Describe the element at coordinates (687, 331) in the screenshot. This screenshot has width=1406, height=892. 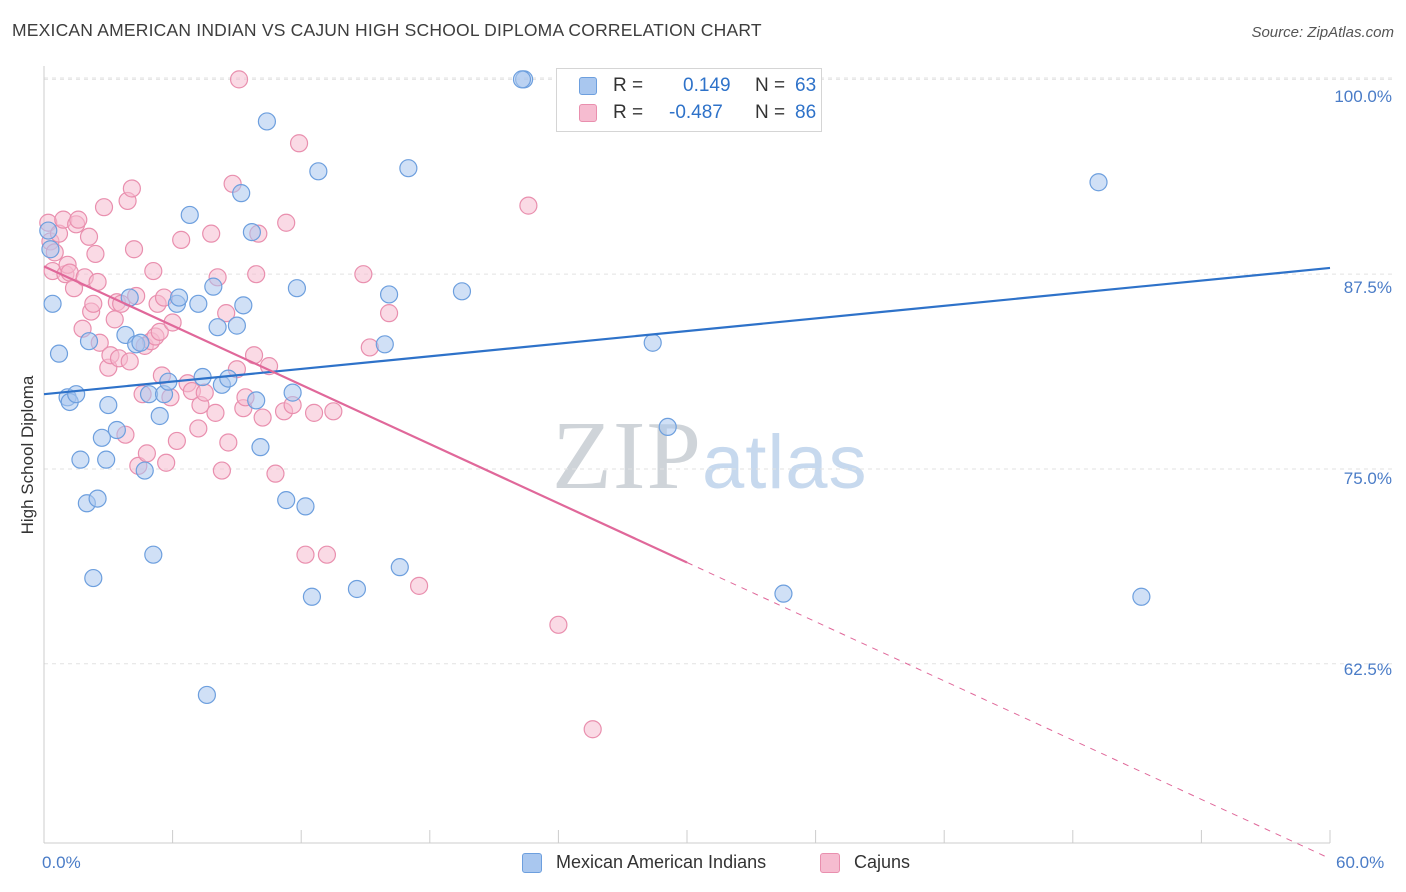
I see `blue-trend-line` at that location.